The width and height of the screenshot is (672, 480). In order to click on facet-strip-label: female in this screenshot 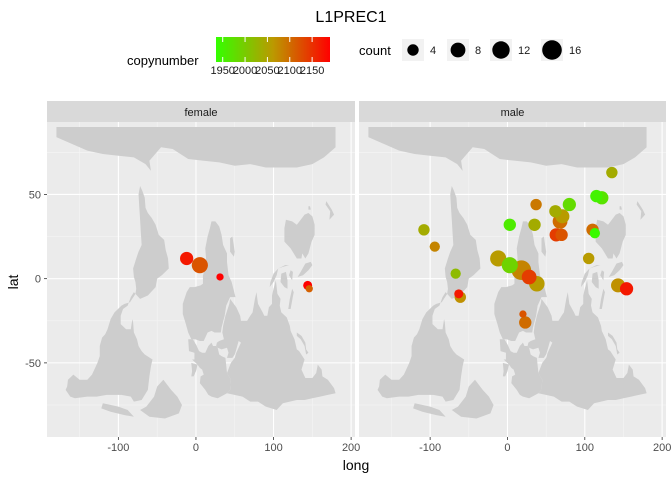, I will do `click(200, 113)`.